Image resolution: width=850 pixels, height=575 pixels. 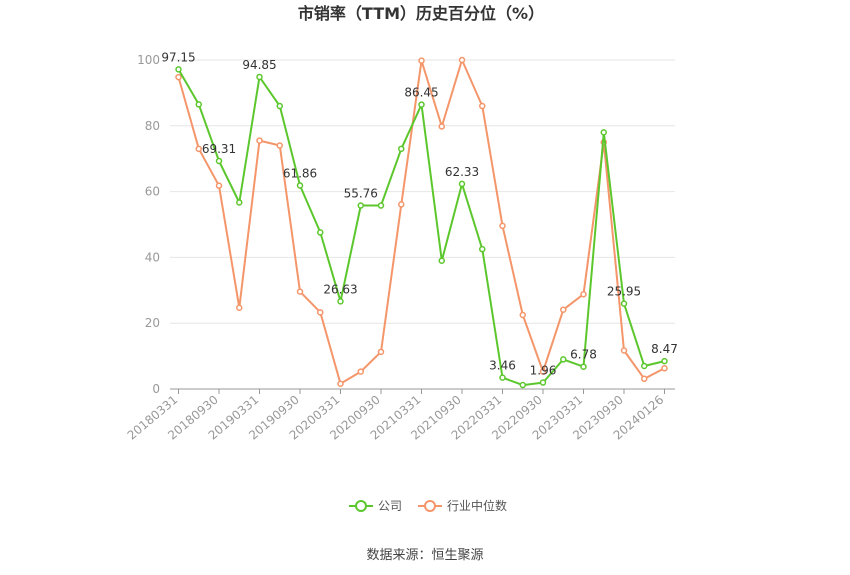 I want to click on legend: 公司 行业中位数, so click(x=428, y=505).